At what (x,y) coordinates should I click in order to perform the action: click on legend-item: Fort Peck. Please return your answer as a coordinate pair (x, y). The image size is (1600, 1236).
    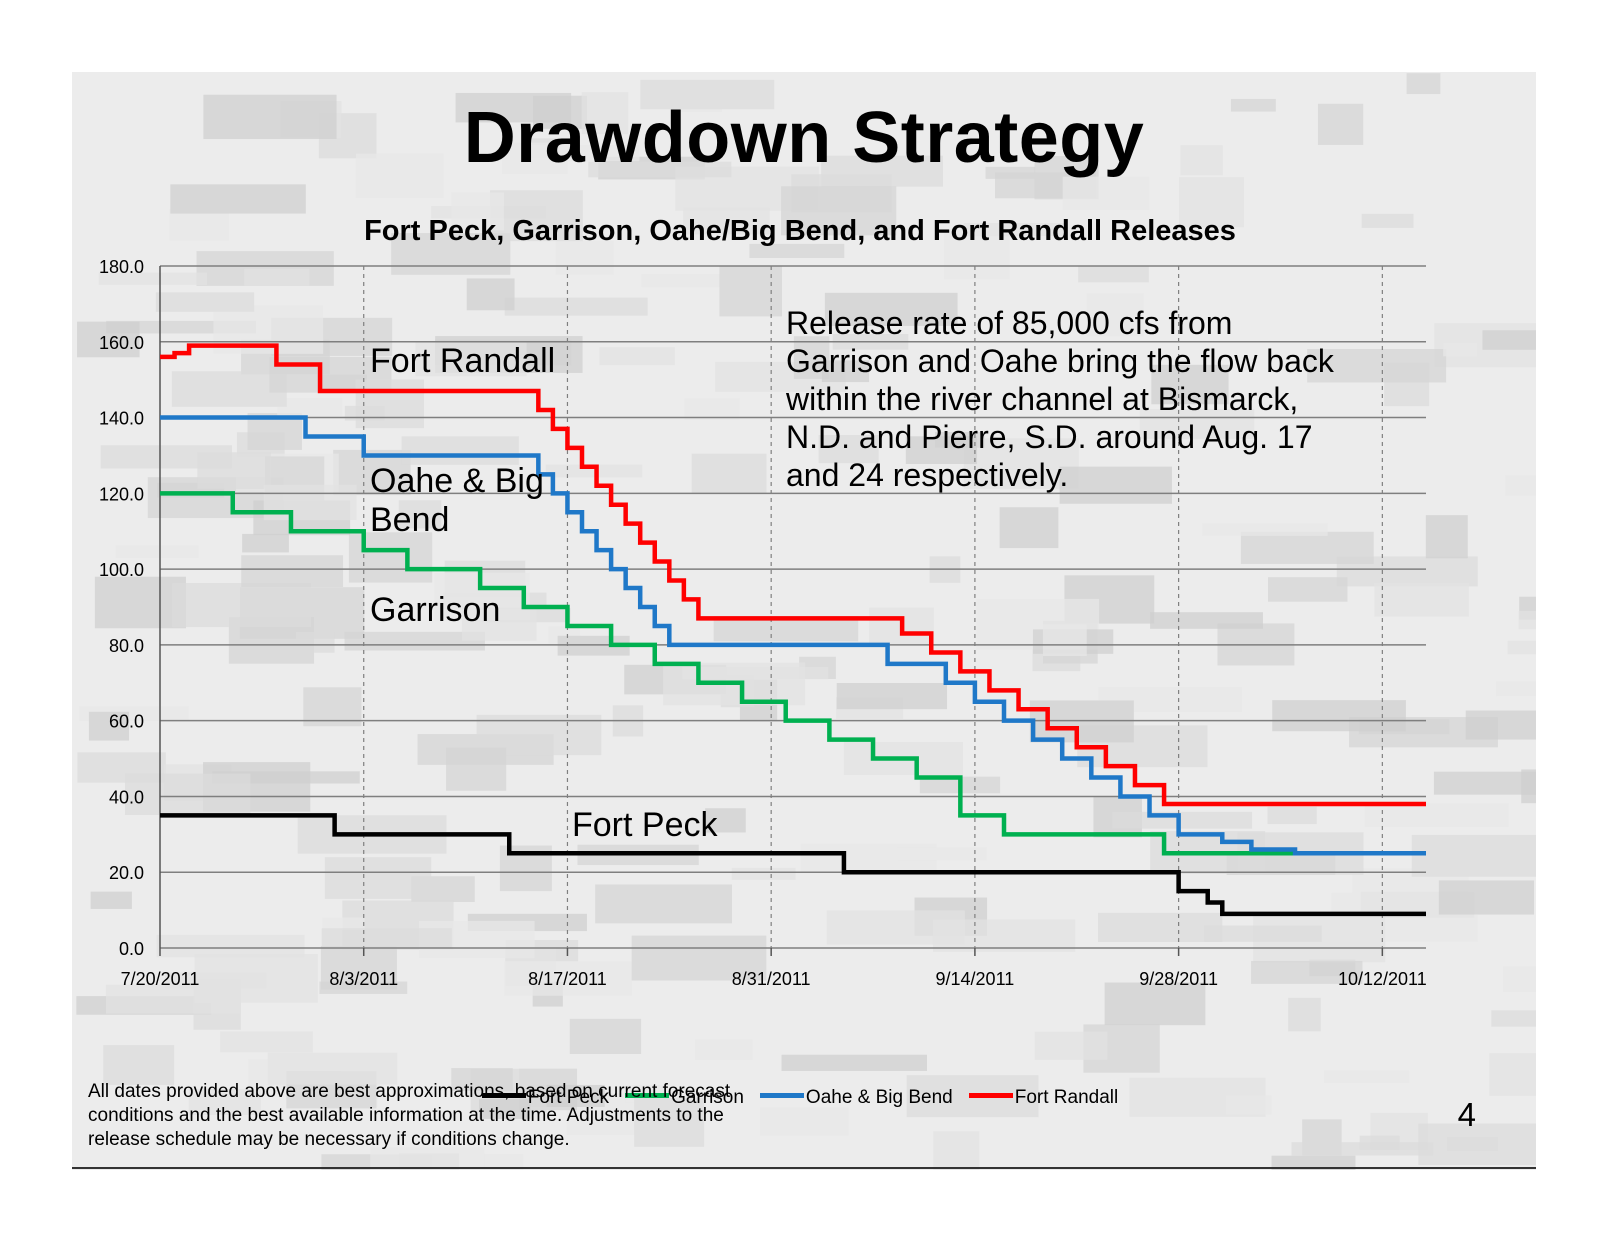
    Looking at the image, I should click on (545, 1098).